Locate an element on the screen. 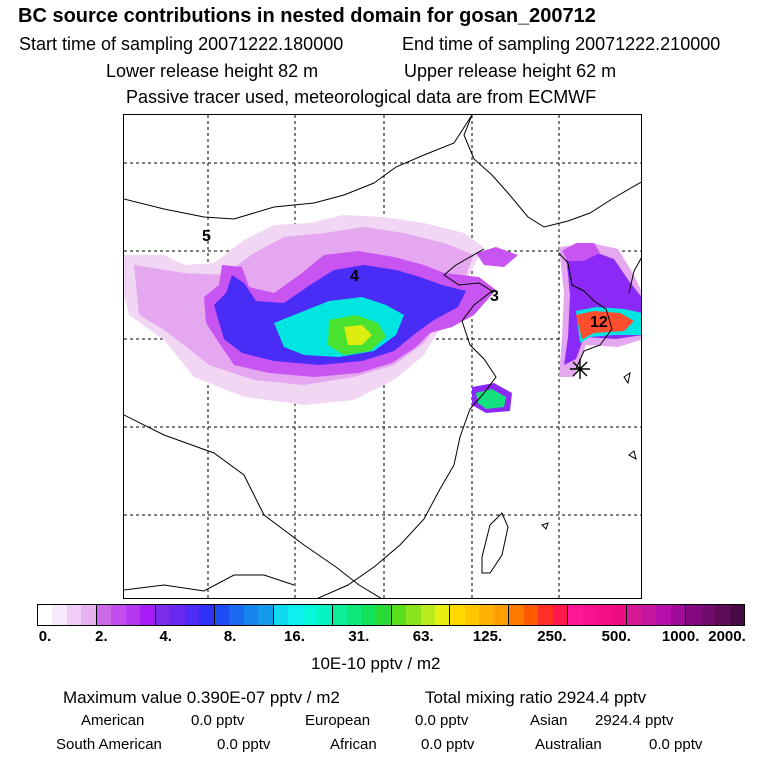 Image resolution: width=768 pixels, height=768 pixels. region-label-12: 12 is located at coordinates (599, 322).